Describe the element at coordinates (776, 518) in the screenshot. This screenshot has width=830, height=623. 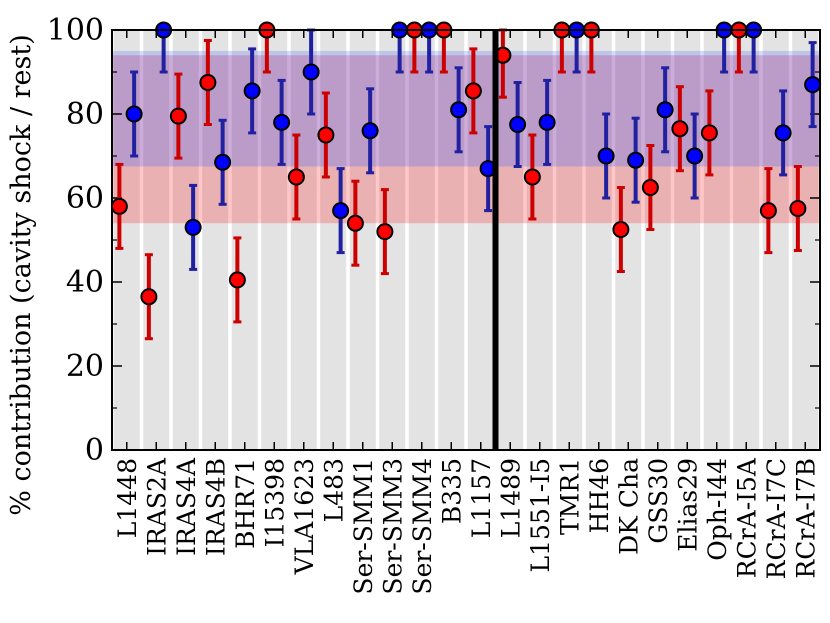
I see `x-tick-label-RCrA-I7C: RCrA-I7C` at that location.